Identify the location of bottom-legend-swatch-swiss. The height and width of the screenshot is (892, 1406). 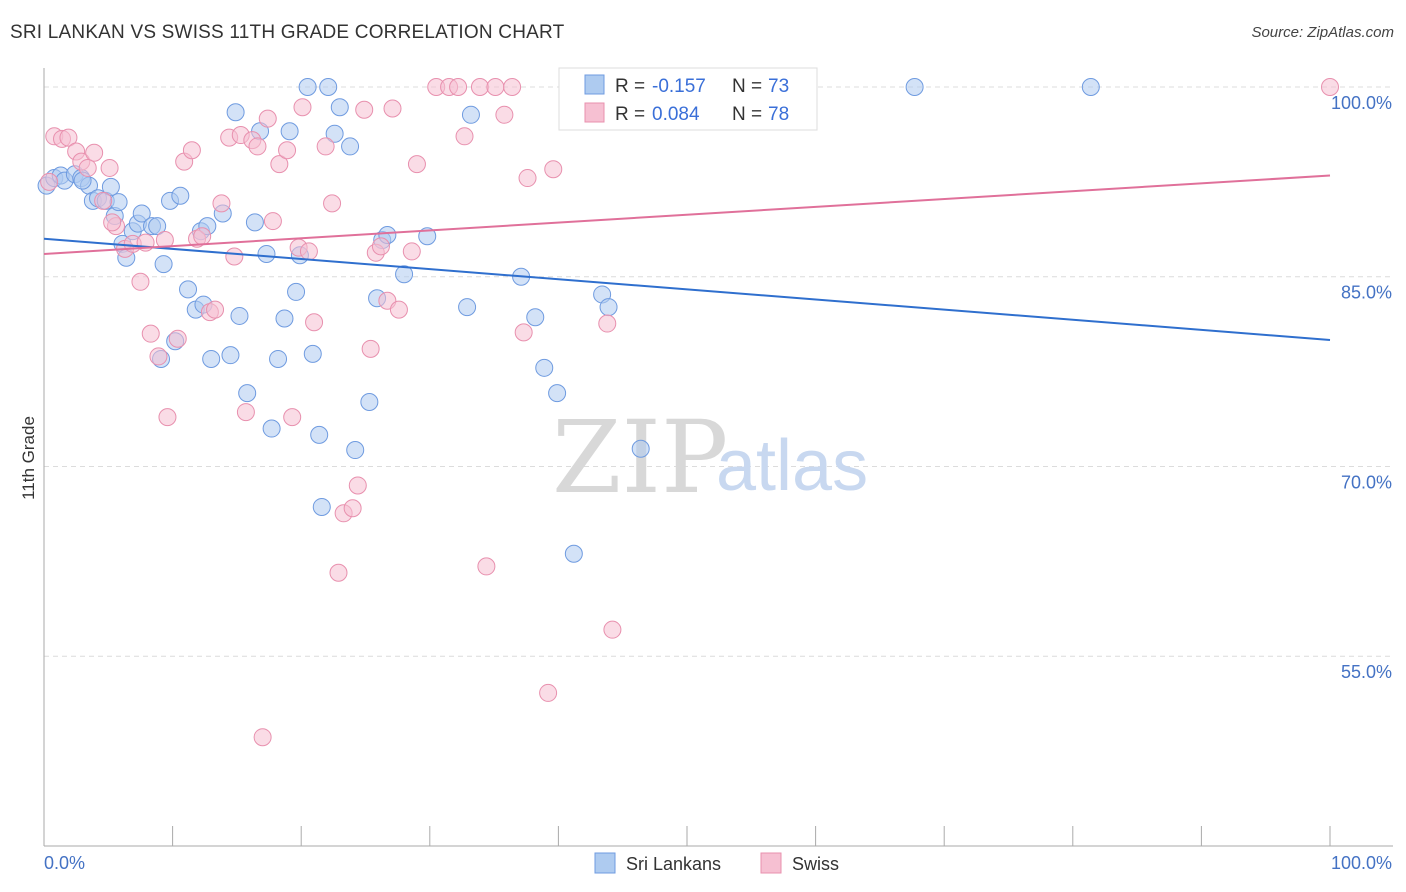
(771, 863).